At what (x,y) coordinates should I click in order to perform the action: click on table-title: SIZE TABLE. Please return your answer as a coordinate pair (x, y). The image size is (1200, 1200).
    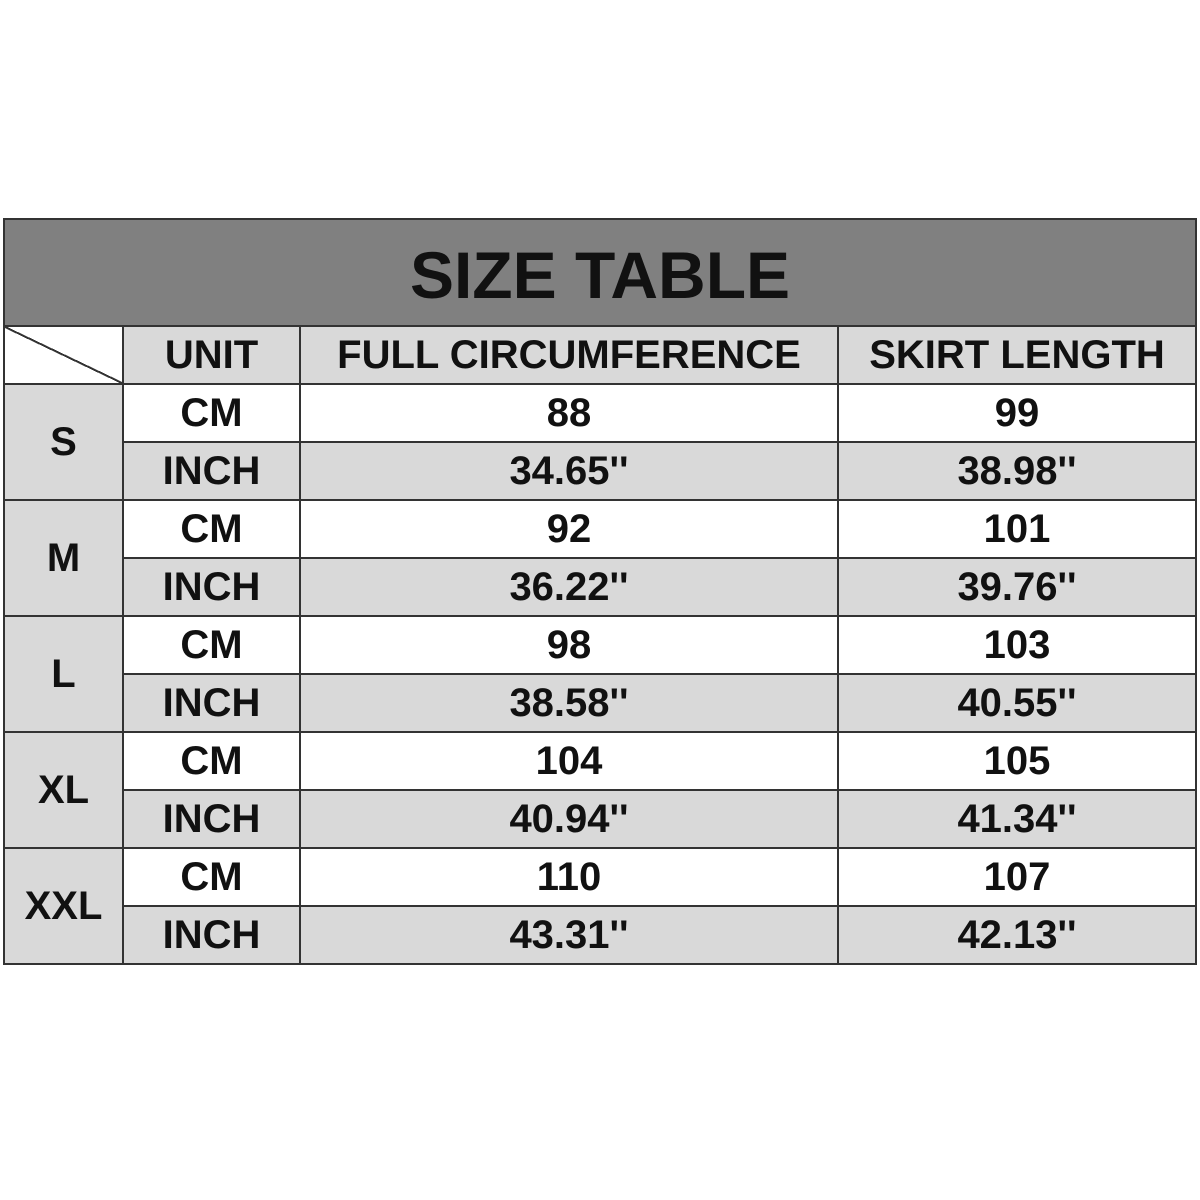
    Looking at the image, I should click on (600, 272).